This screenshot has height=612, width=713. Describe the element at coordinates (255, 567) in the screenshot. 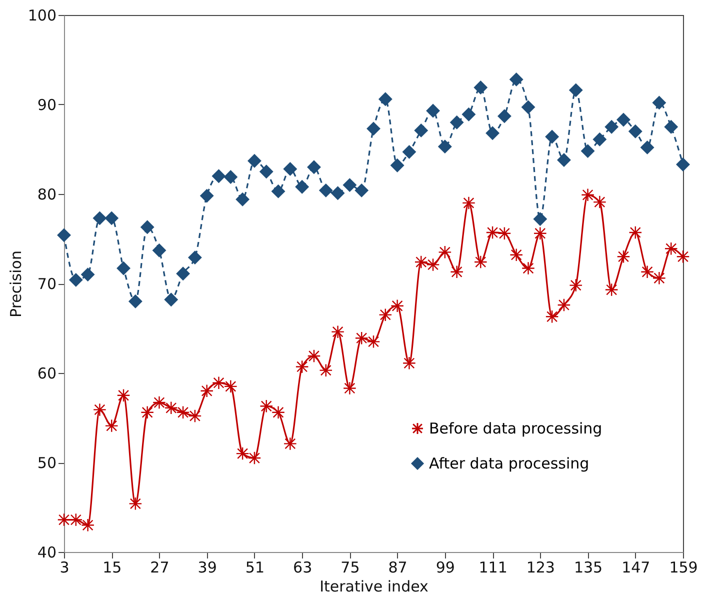

I see `x-tick-label: 51` at that location.